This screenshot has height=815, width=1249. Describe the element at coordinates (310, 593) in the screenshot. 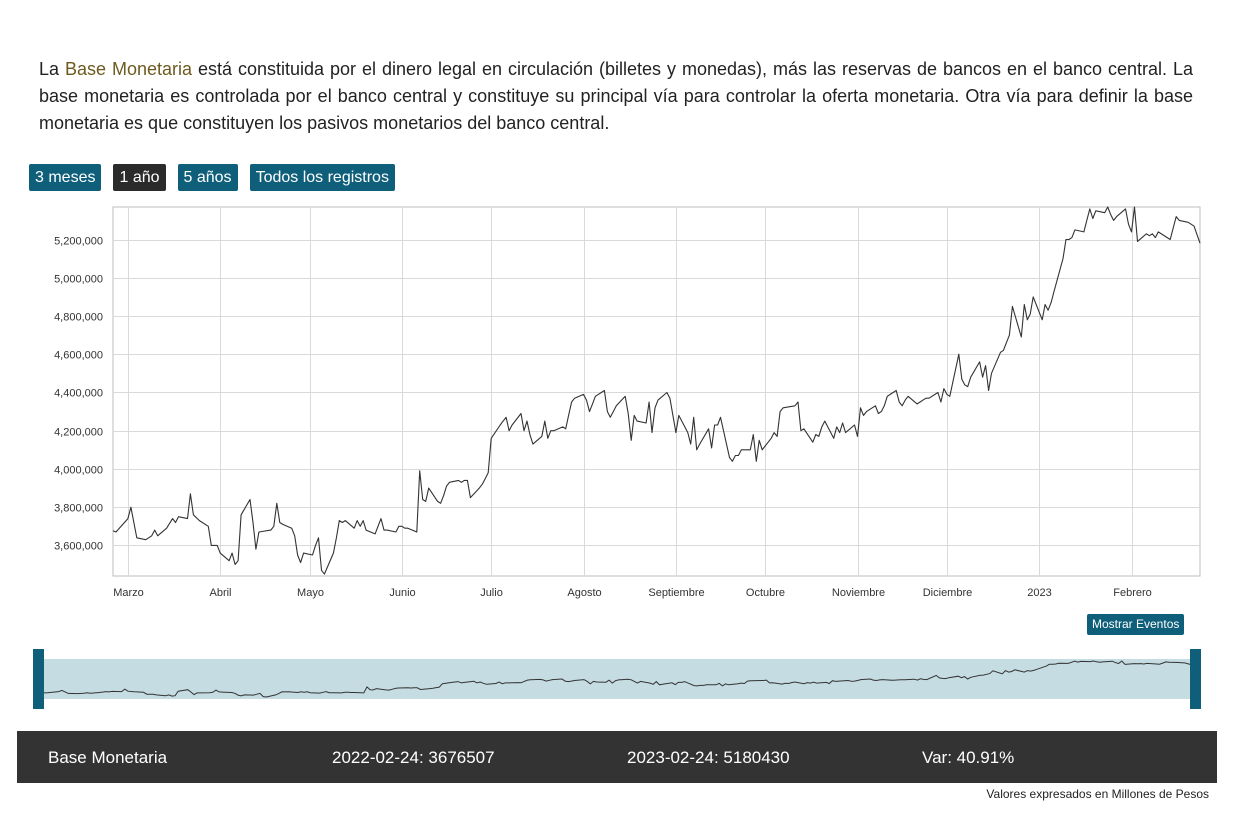

I see `x-tick-label: Mayo` at that location.